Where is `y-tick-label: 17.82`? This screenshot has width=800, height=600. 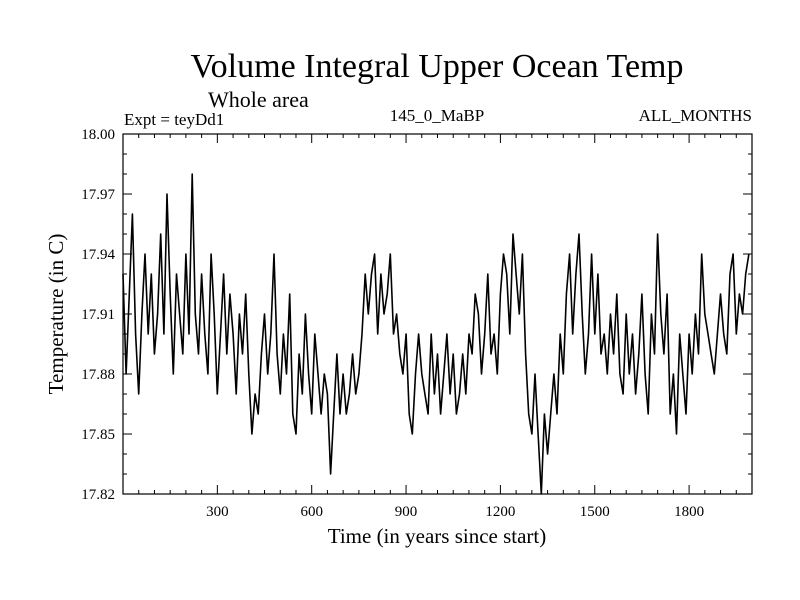
y-tick-label: 17.82 is located at coordinates (98, 495).